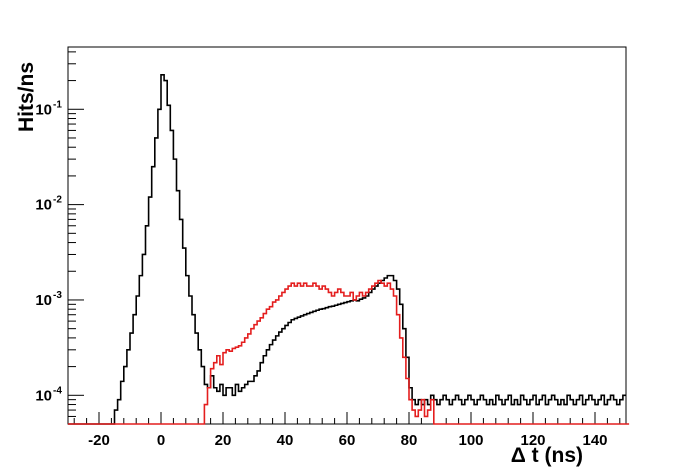 This screenshot has height=472, width=696. I want to click on y-tick-label: 10 -2, so click(48, 204).